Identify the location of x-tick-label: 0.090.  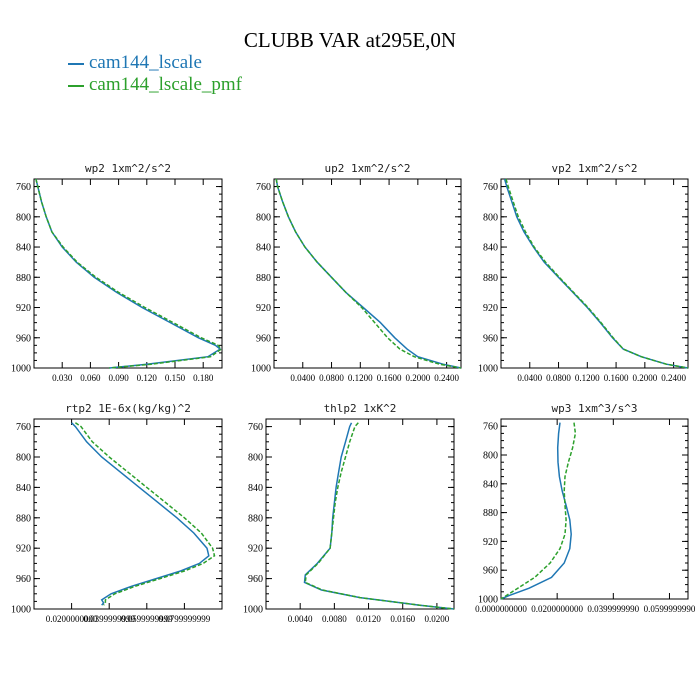
(118, 378).